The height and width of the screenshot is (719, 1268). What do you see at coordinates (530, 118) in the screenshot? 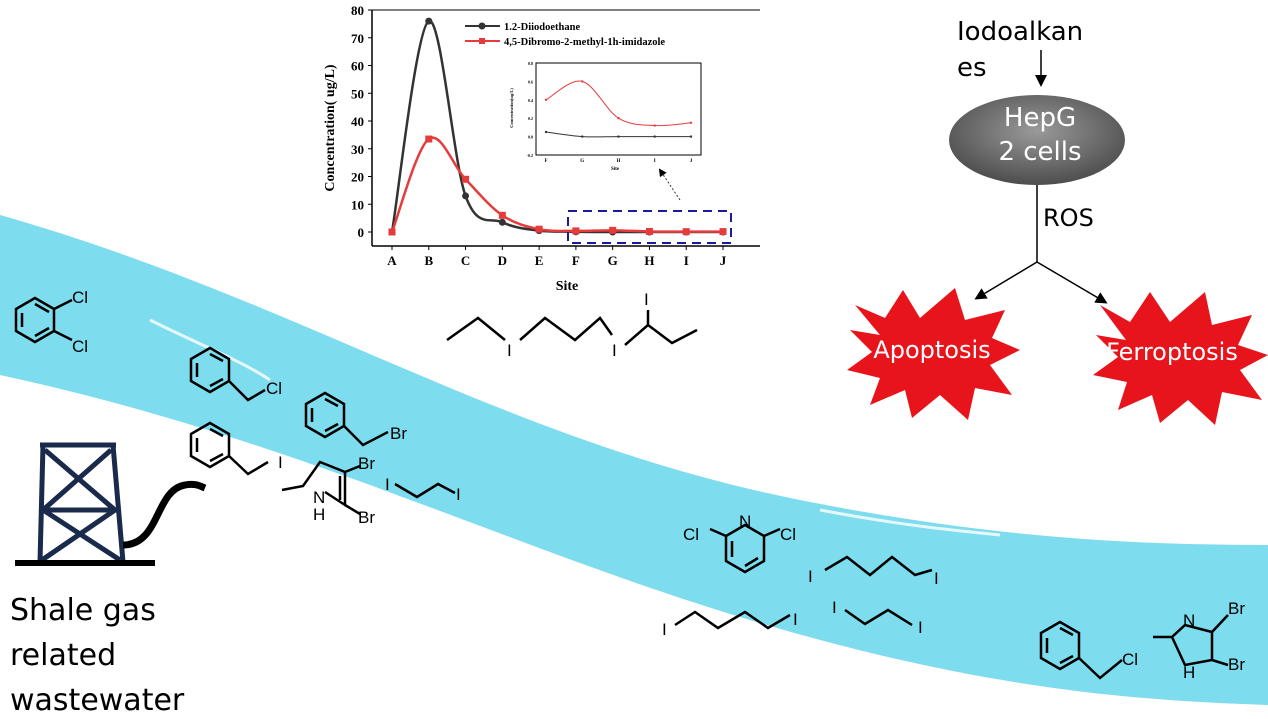
I see `inset-y-tick-label: 0.2` at bounding box center [530, 118].